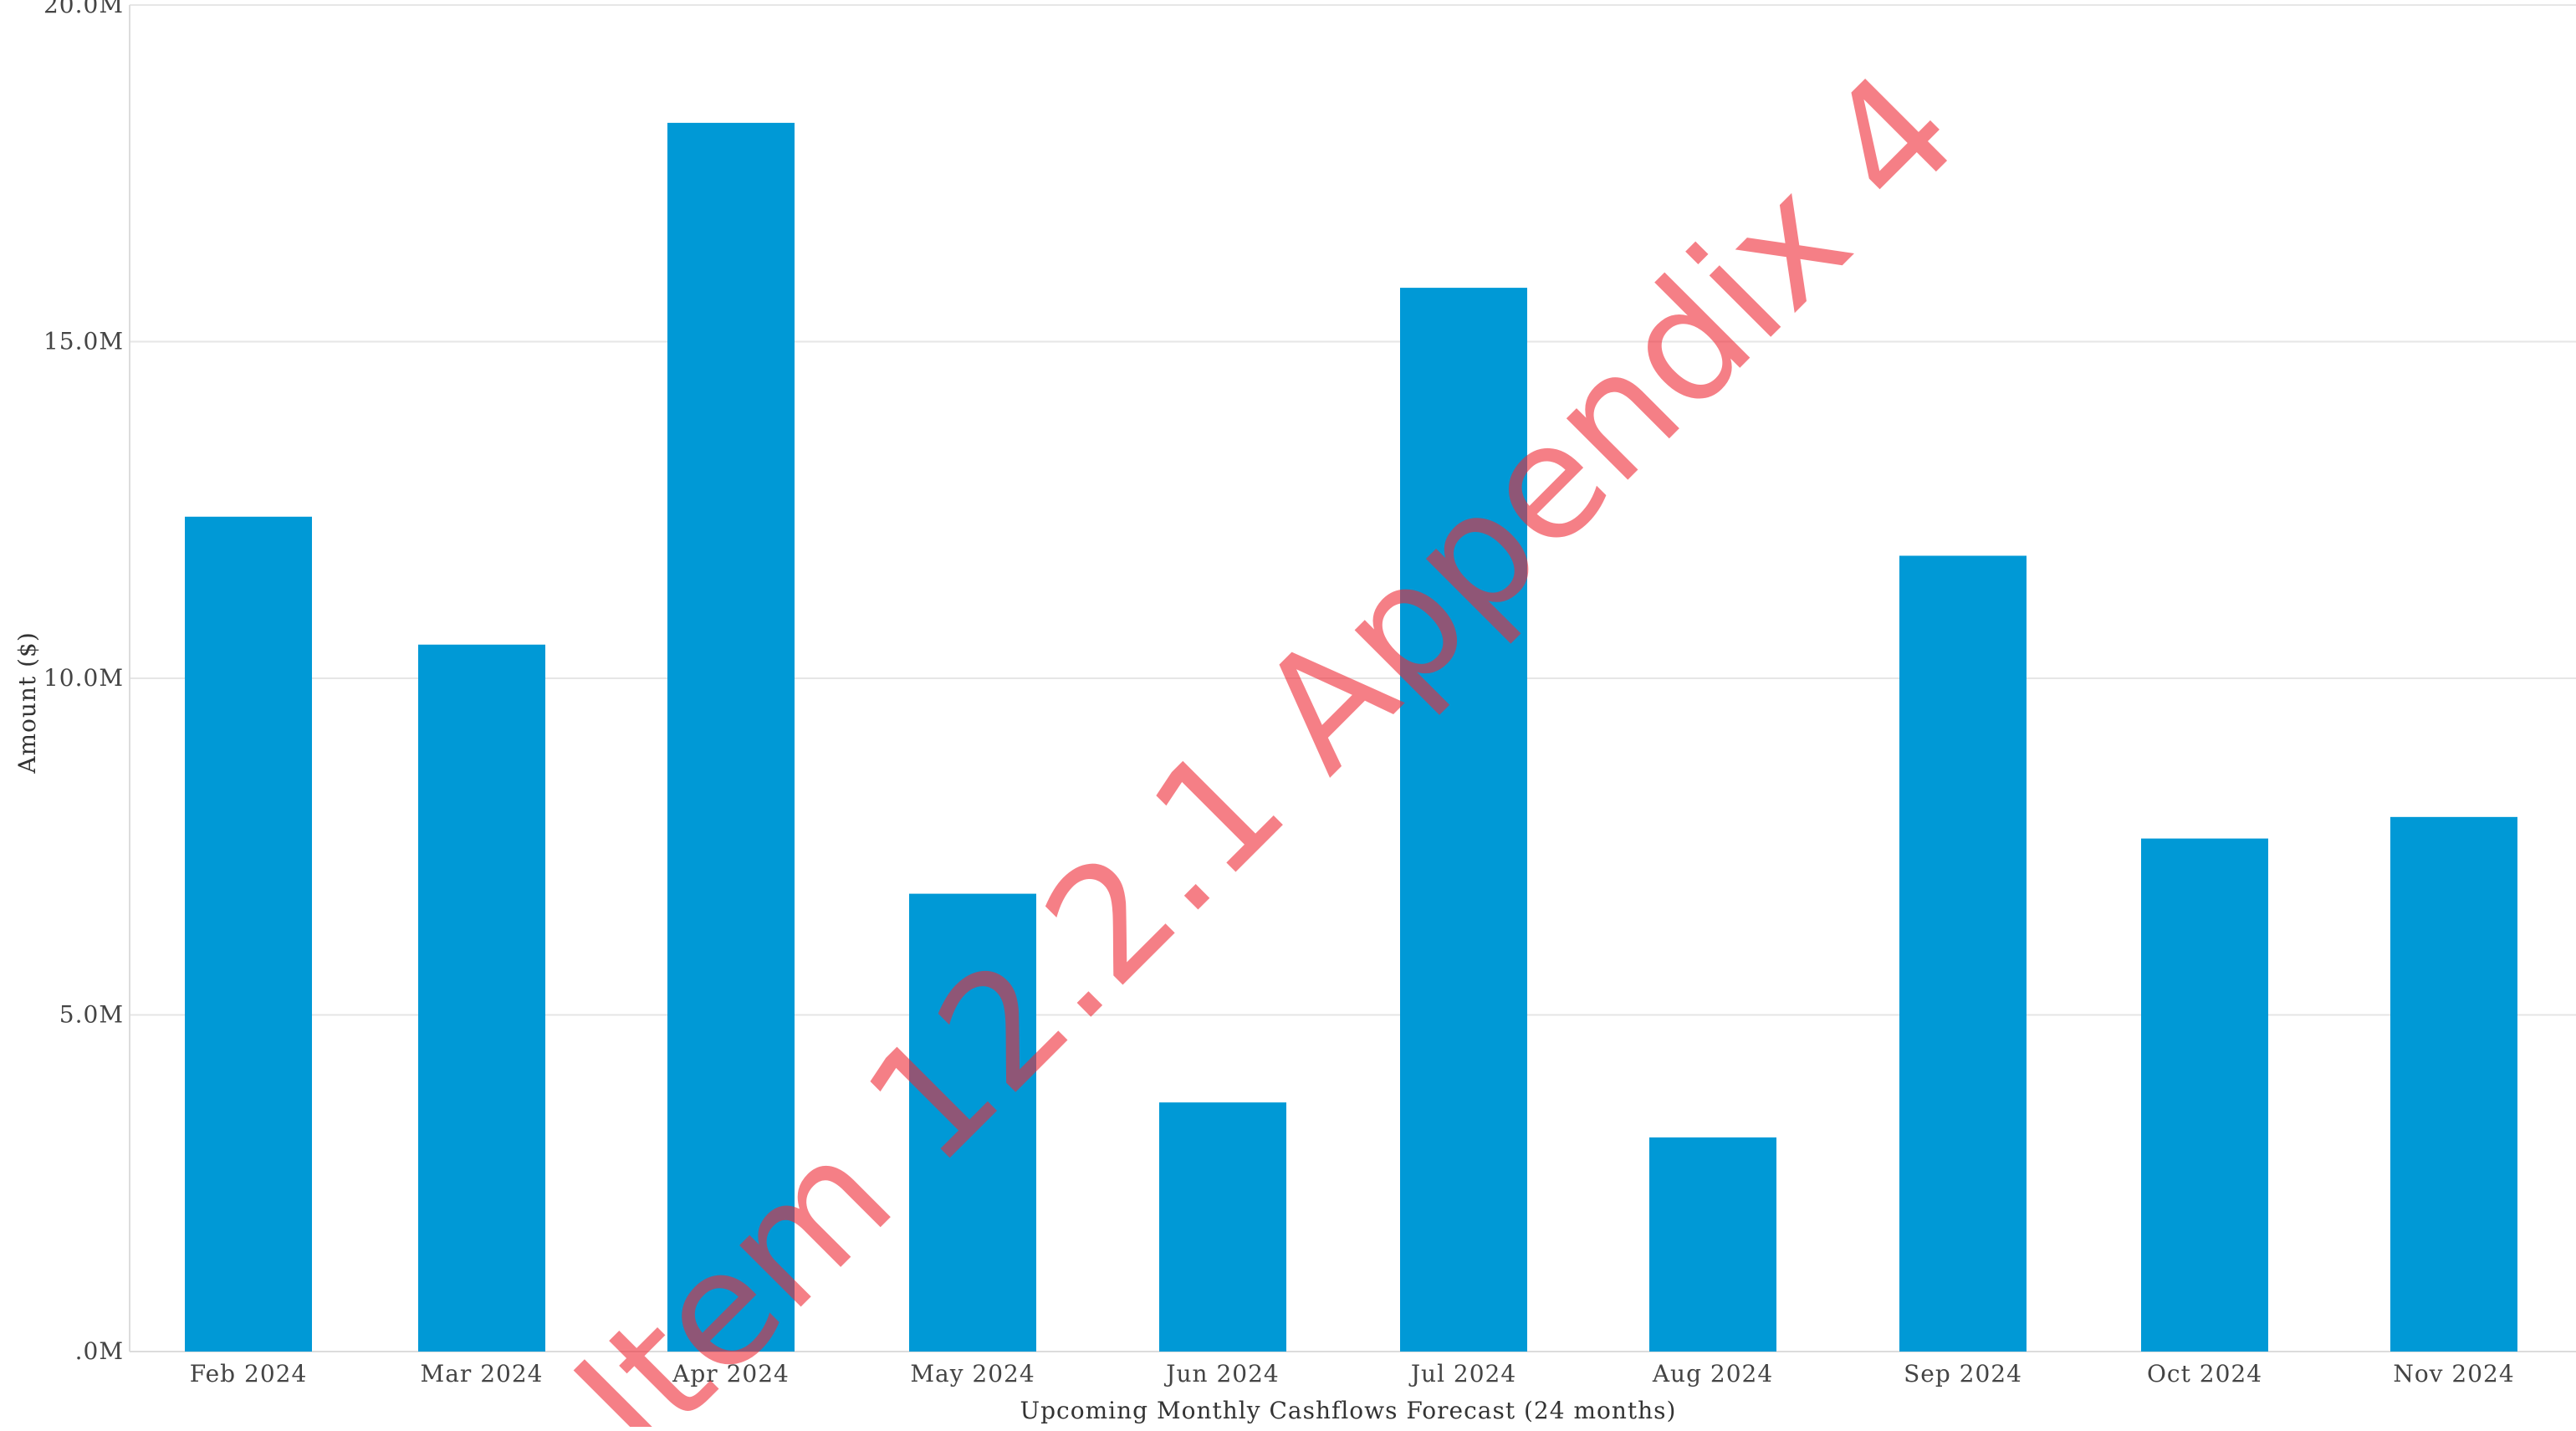  I want to click on x-tick-label: Aug 2024, so click(1712, 1374).